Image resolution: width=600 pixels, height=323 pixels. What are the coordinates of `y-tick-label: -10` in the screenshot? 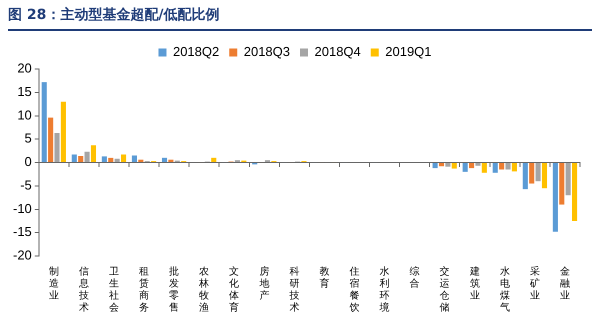 It's located at (22, 208).